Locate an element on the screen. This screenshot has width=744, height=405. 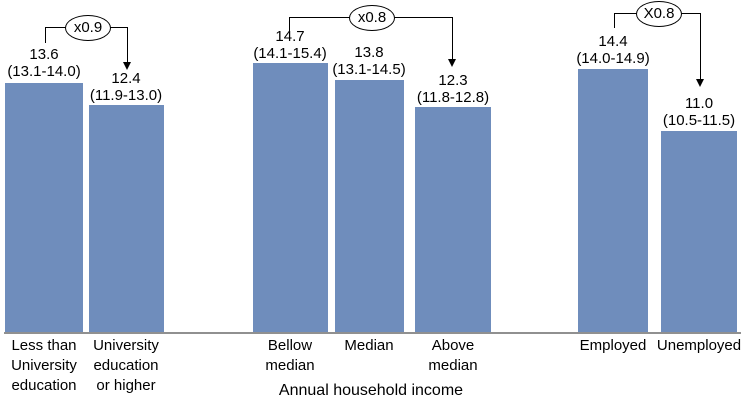
ci-label: (11.8-12.8) is located at coordinates (453, 97).